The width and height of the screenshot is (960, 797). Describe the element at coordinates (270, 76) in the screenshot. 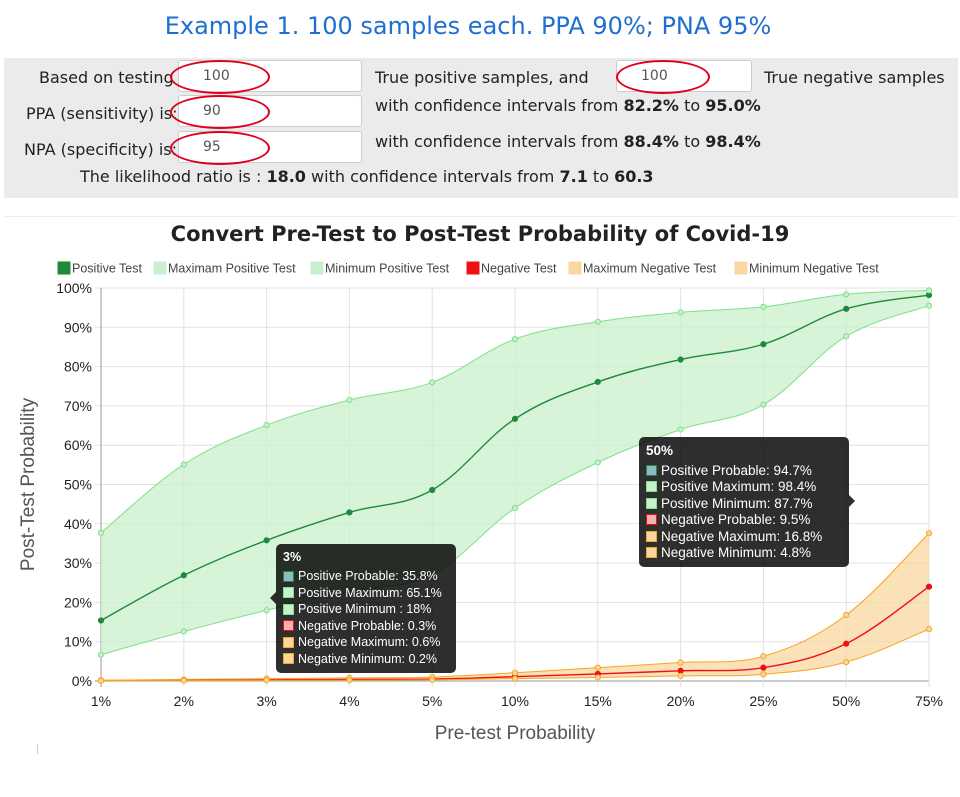

I see `positive-samples-input: 100` at that location.